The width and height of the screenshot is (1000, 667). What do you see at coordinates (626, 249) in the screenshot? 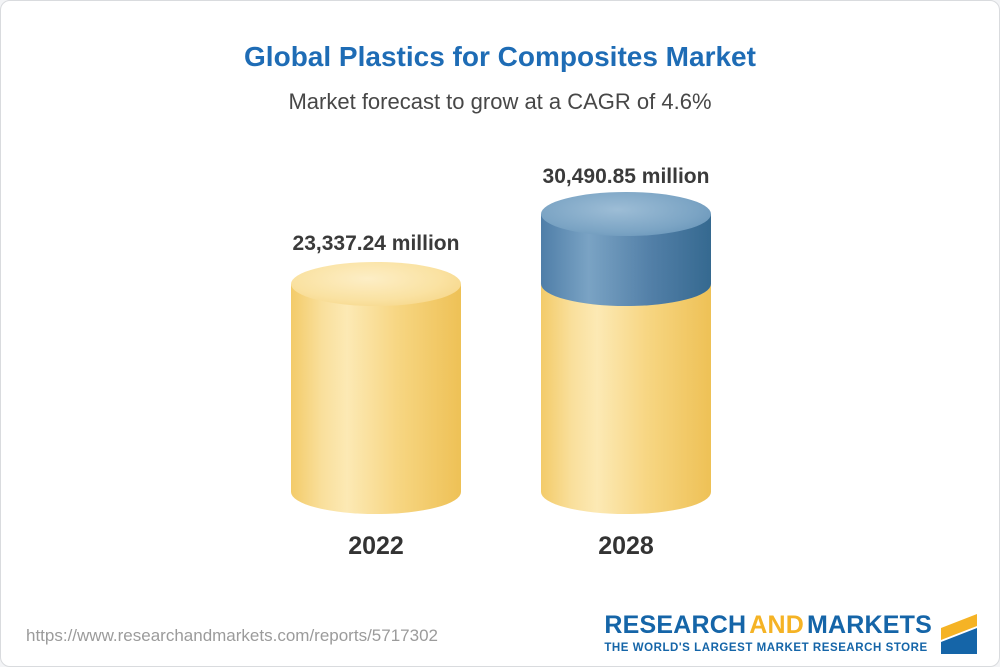
I see `cylinder-2028-growth-body` at bounding box center [626, 249].